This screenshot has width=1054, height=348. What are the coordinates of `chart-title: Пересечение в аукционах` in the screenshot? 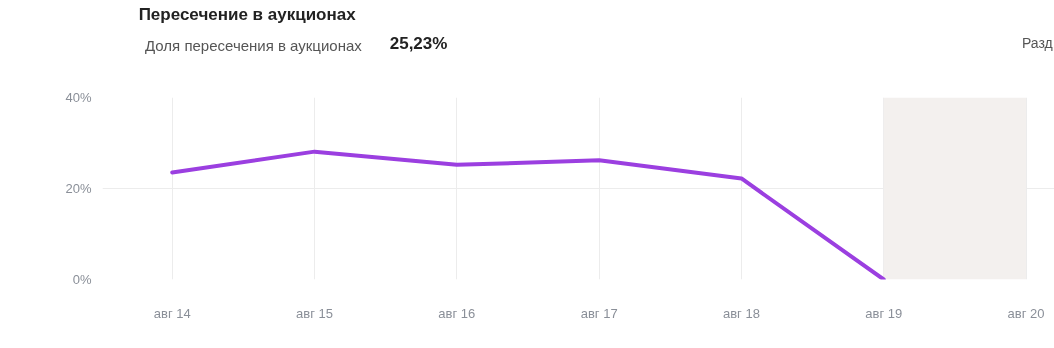 It's located at (247, 14).